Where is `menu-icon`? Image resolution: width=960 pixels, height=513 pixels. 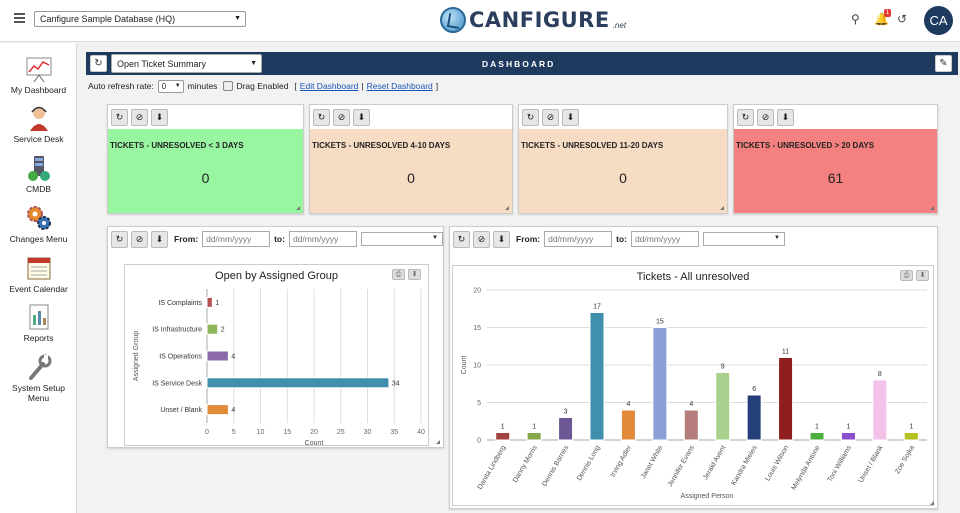
menu-icon is located at coordinates (19, 18).